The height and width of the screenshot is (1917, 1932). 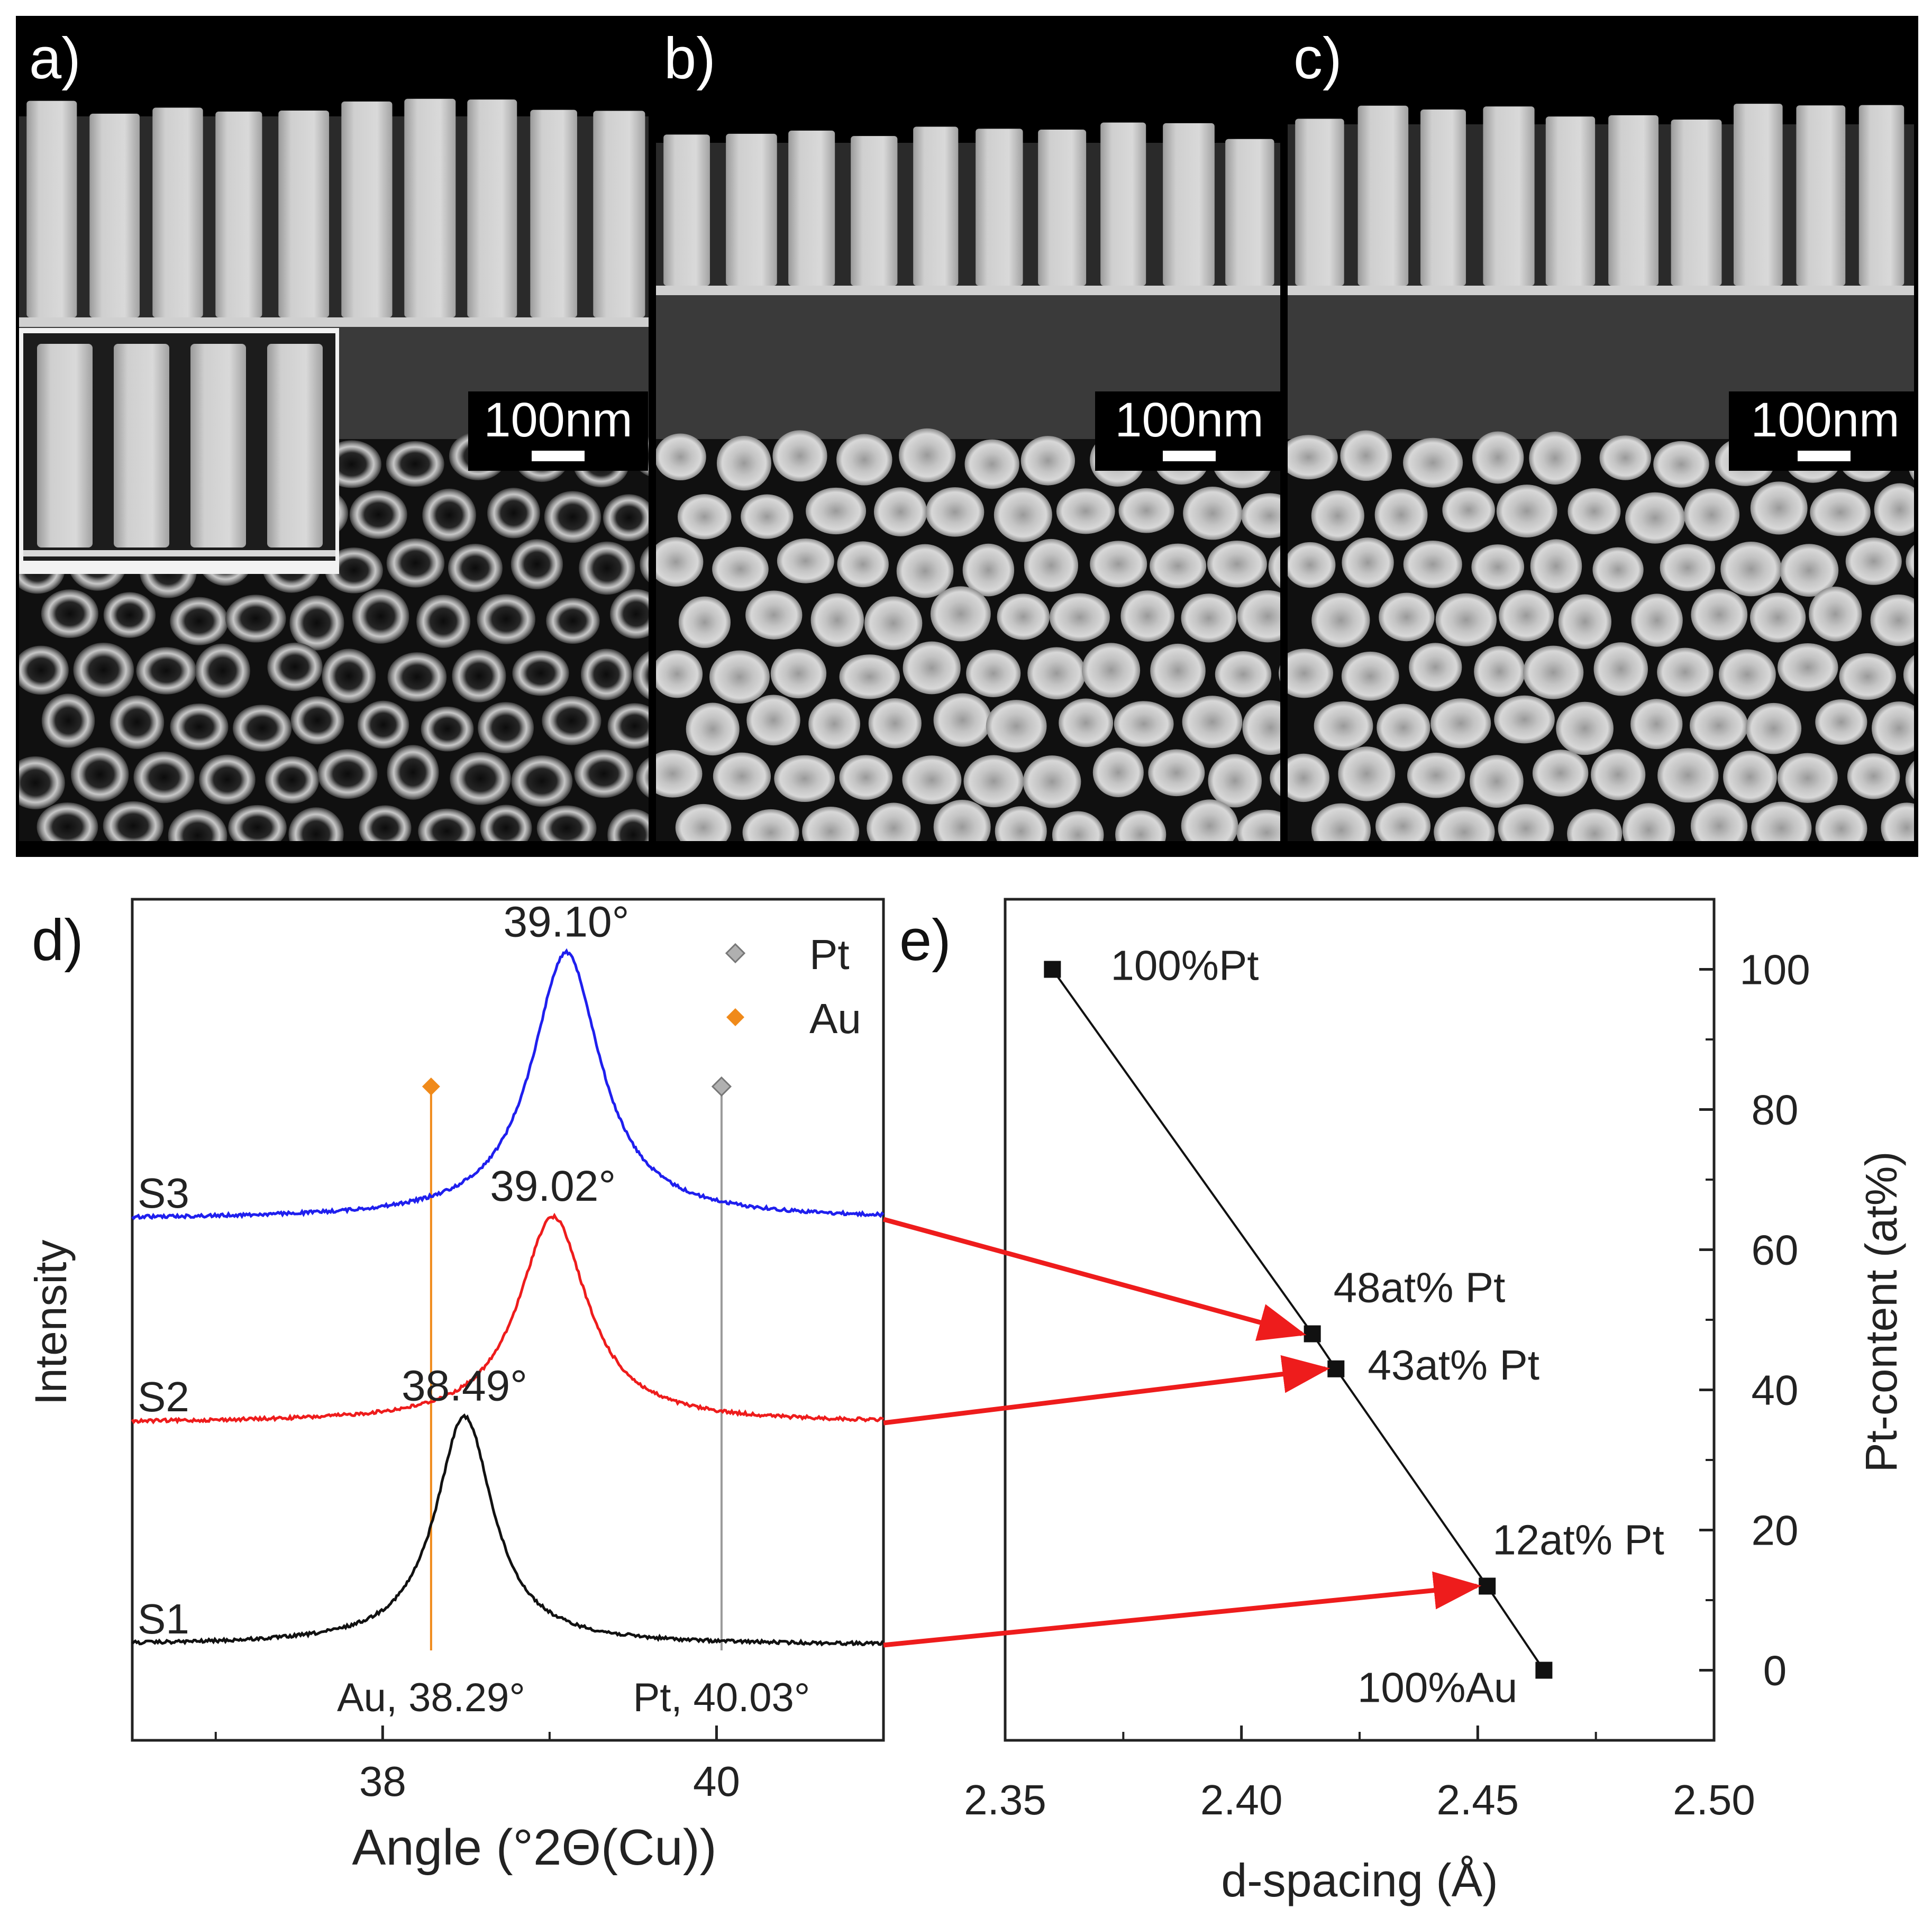 I want to click on sem-panel-c, so click(x=1601, y=460).